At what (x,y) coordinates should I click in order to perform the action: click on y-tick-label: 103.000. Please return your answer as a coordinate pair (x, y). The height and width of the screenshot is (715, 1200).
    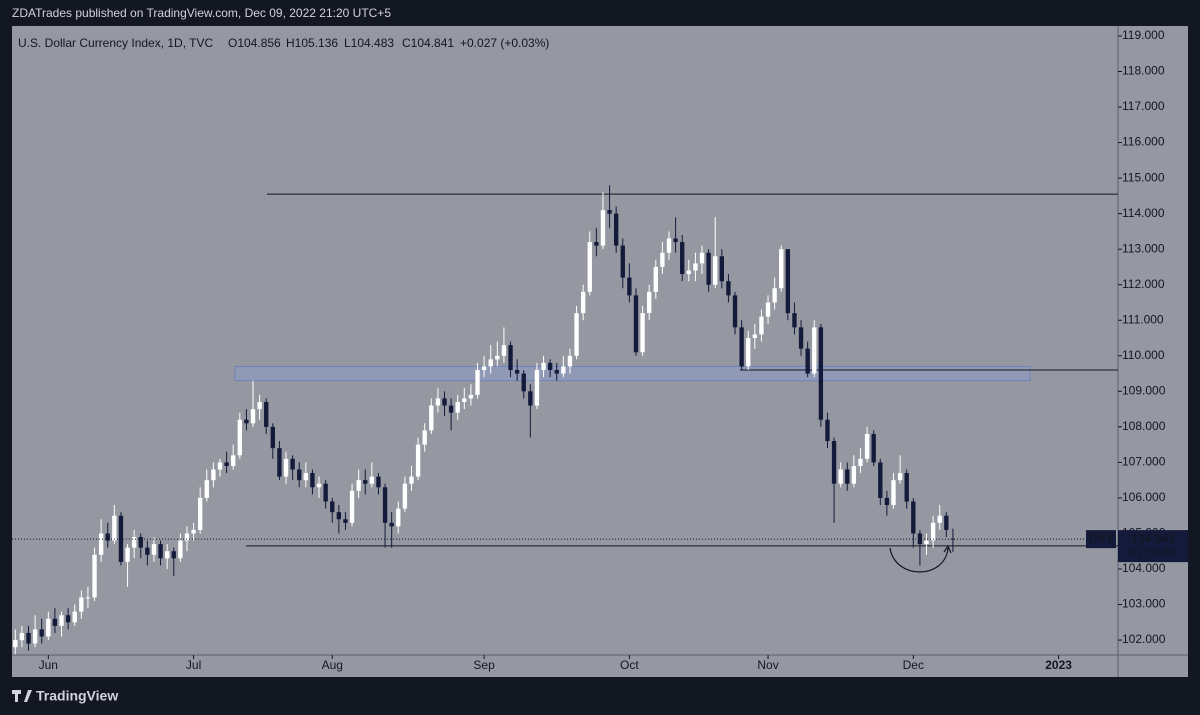
    Looking at the image, I should click on (1144, 604).